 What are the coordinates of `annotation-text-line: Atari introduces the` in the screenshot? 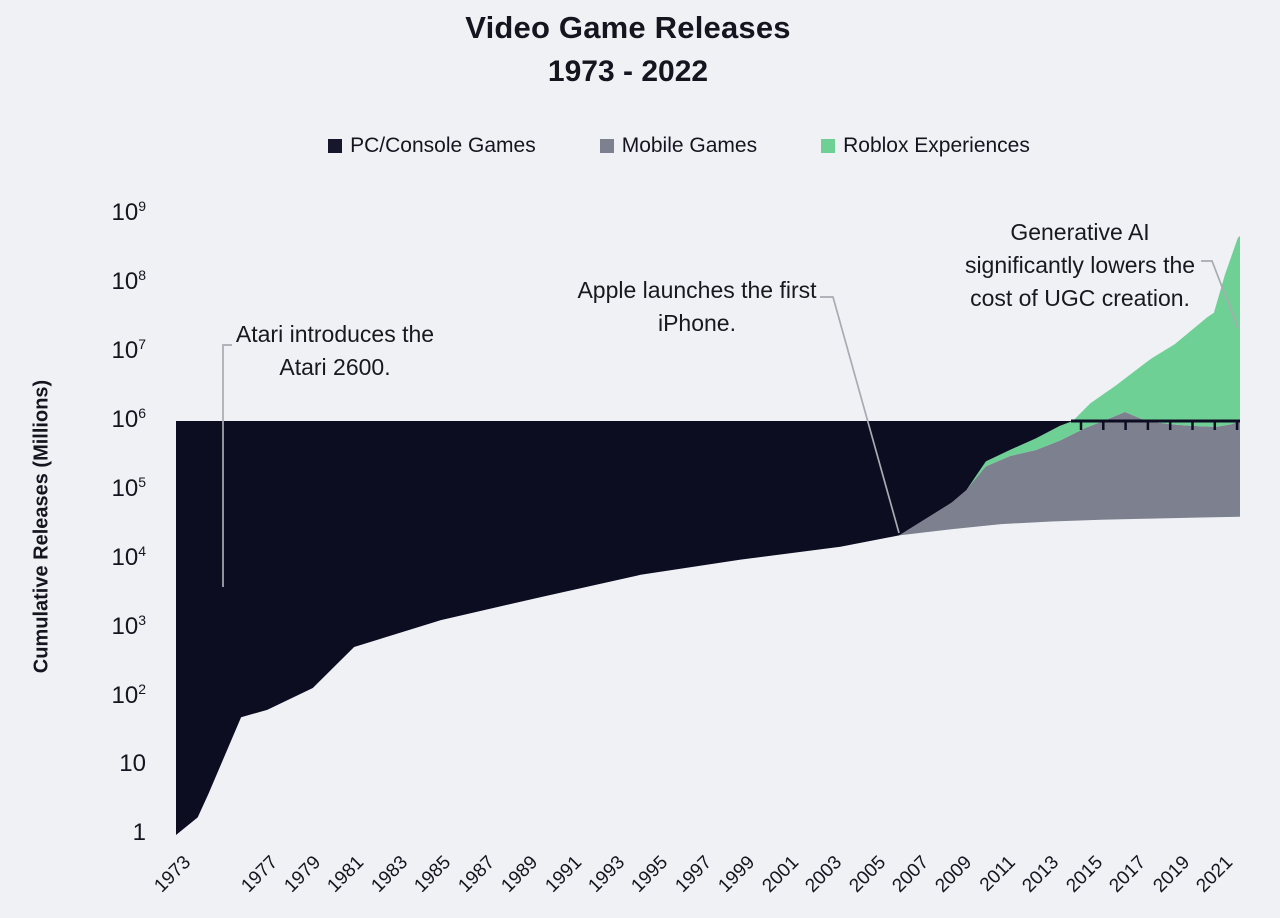 It's located at (335, 334).